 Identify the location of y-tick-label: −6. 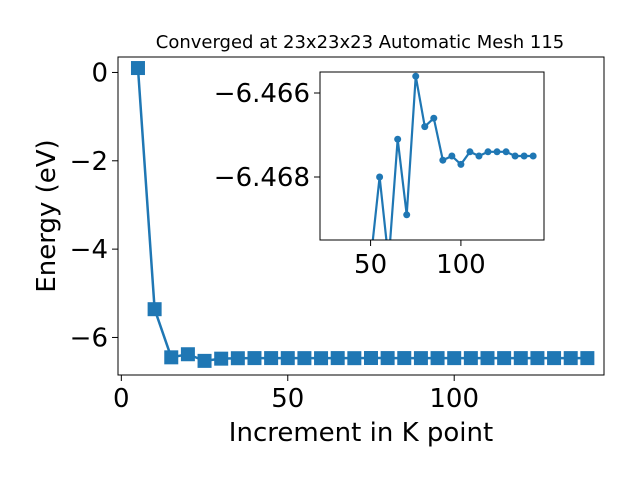
(89, 338).